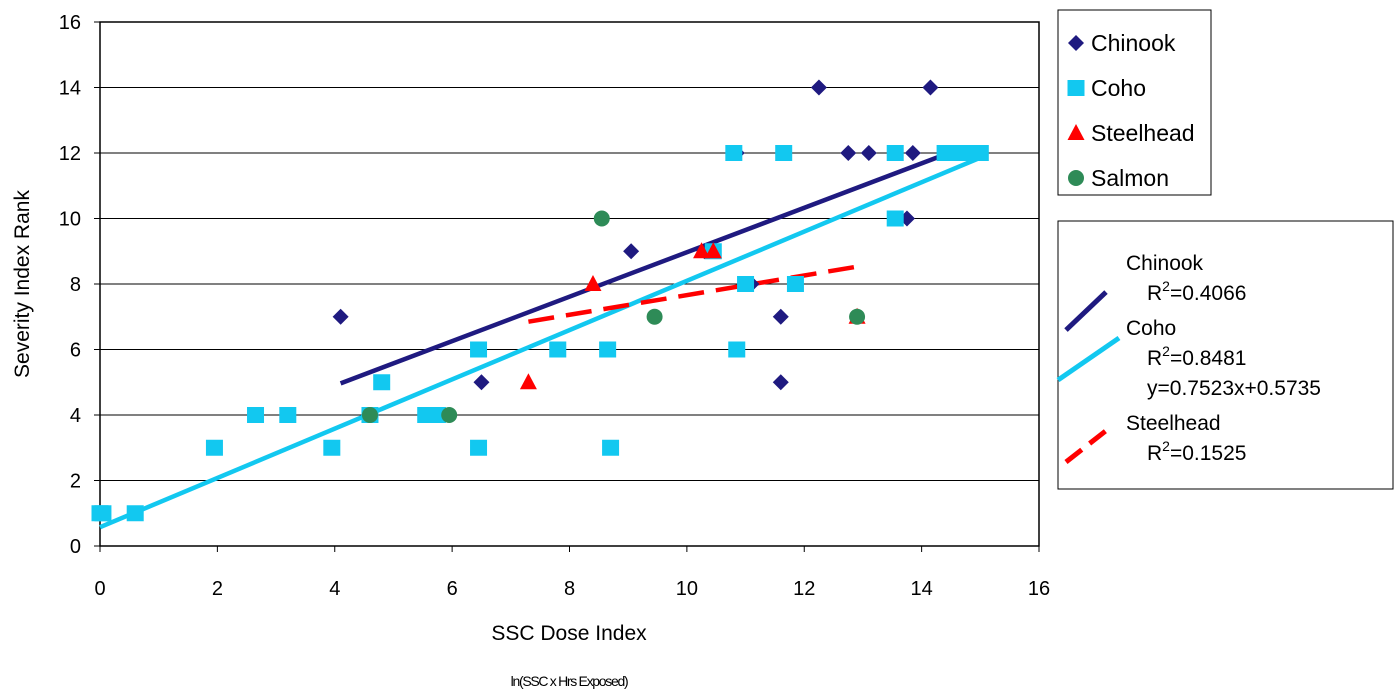  What do you see at coordinates (1076, 43) in the screenshot?
I see `chinook-legend-marker` at bounding box center [1076, 43].